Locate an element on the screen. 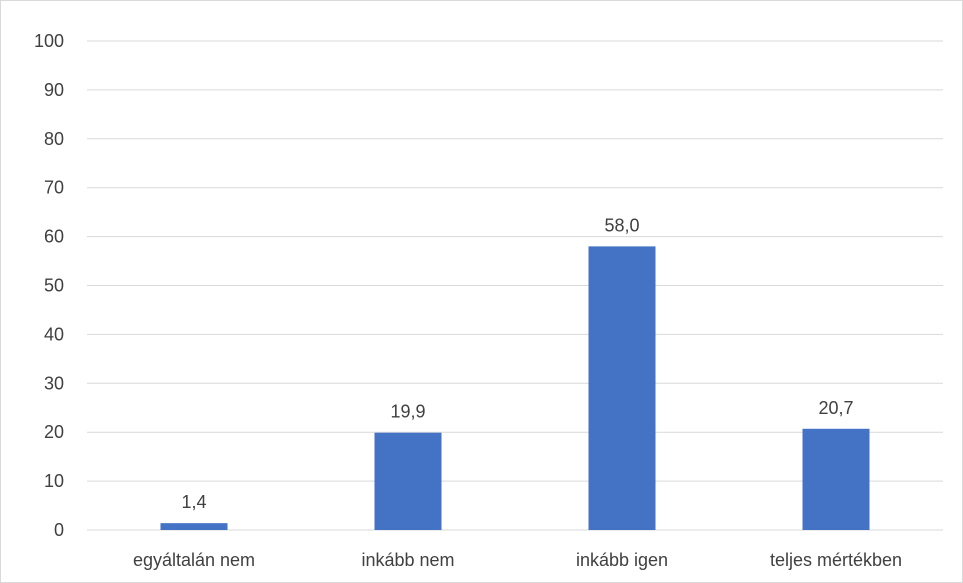  y-tick-label: 60 is located at coordinates (54, 237).